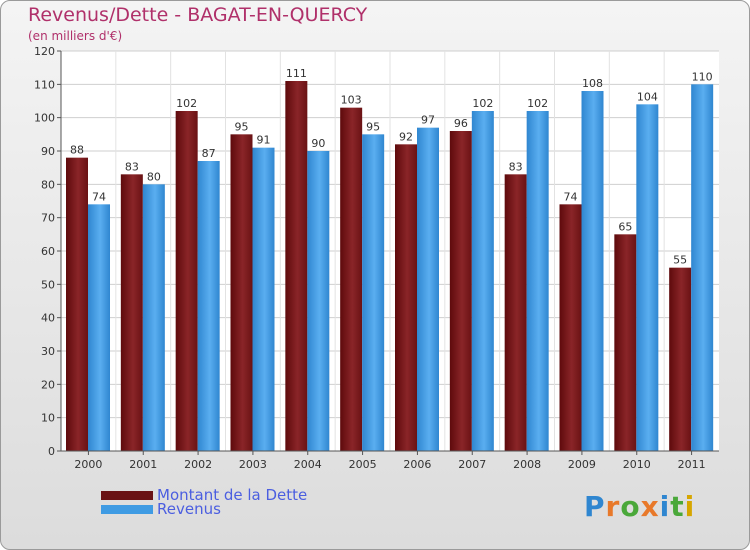 The height and width of the screenshot is (550, 750). What do you see at coordinates (702, 76) in the screenshot?
I see `data-label-revenue: 110` at bounding box center [702, 76].